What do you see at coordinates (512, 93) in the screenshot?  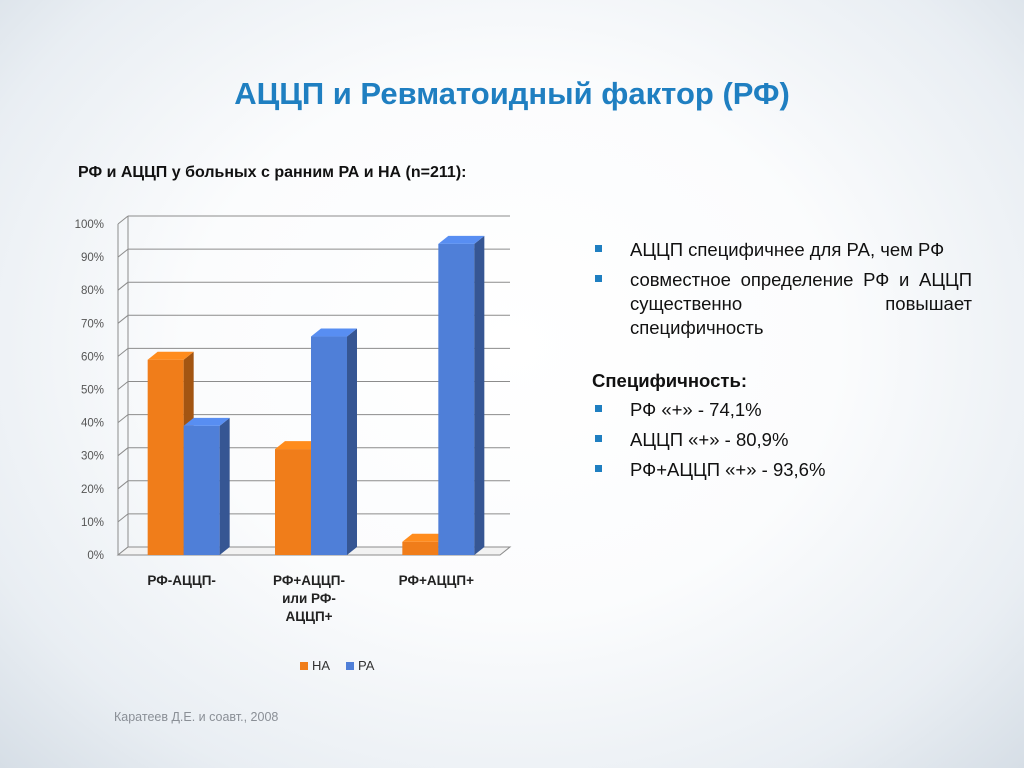 I see `slide-title: АЦЦП и Ревматоидный фактор (РФ)` at bounding box center [512, 93].